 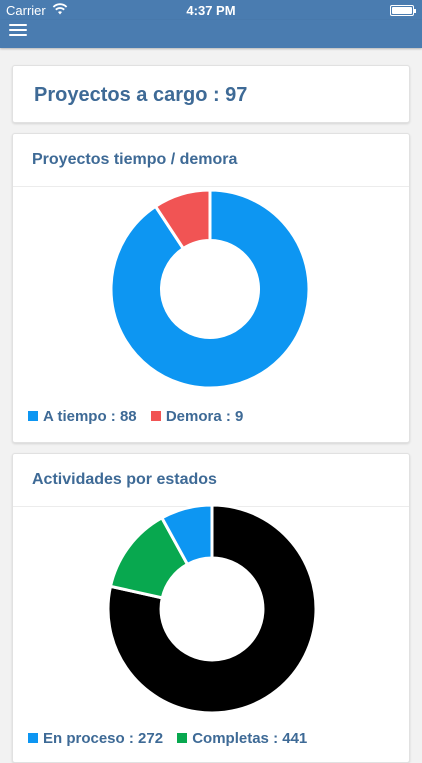 I want to click on legend-item-a-tiempo: A tiempo : 88, so click(x=82, y=416).